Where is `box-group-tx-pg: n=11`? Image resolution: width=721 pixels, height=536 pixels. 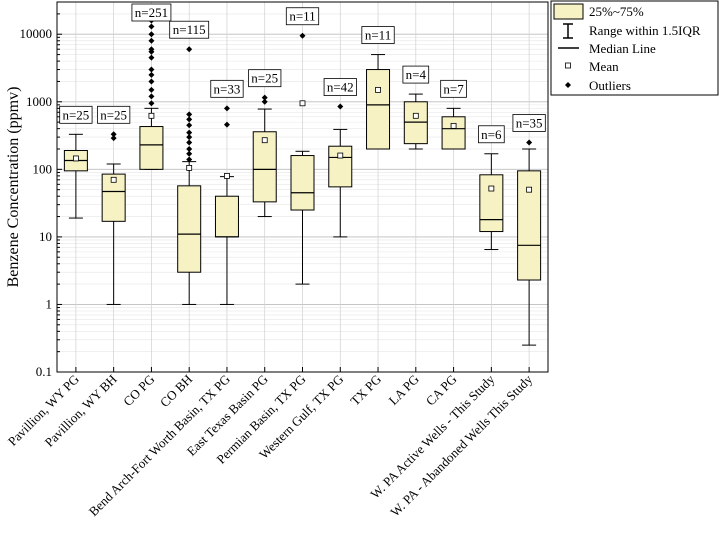
box-group-tx-pg: n=11 is located at coordinates (378, 88).